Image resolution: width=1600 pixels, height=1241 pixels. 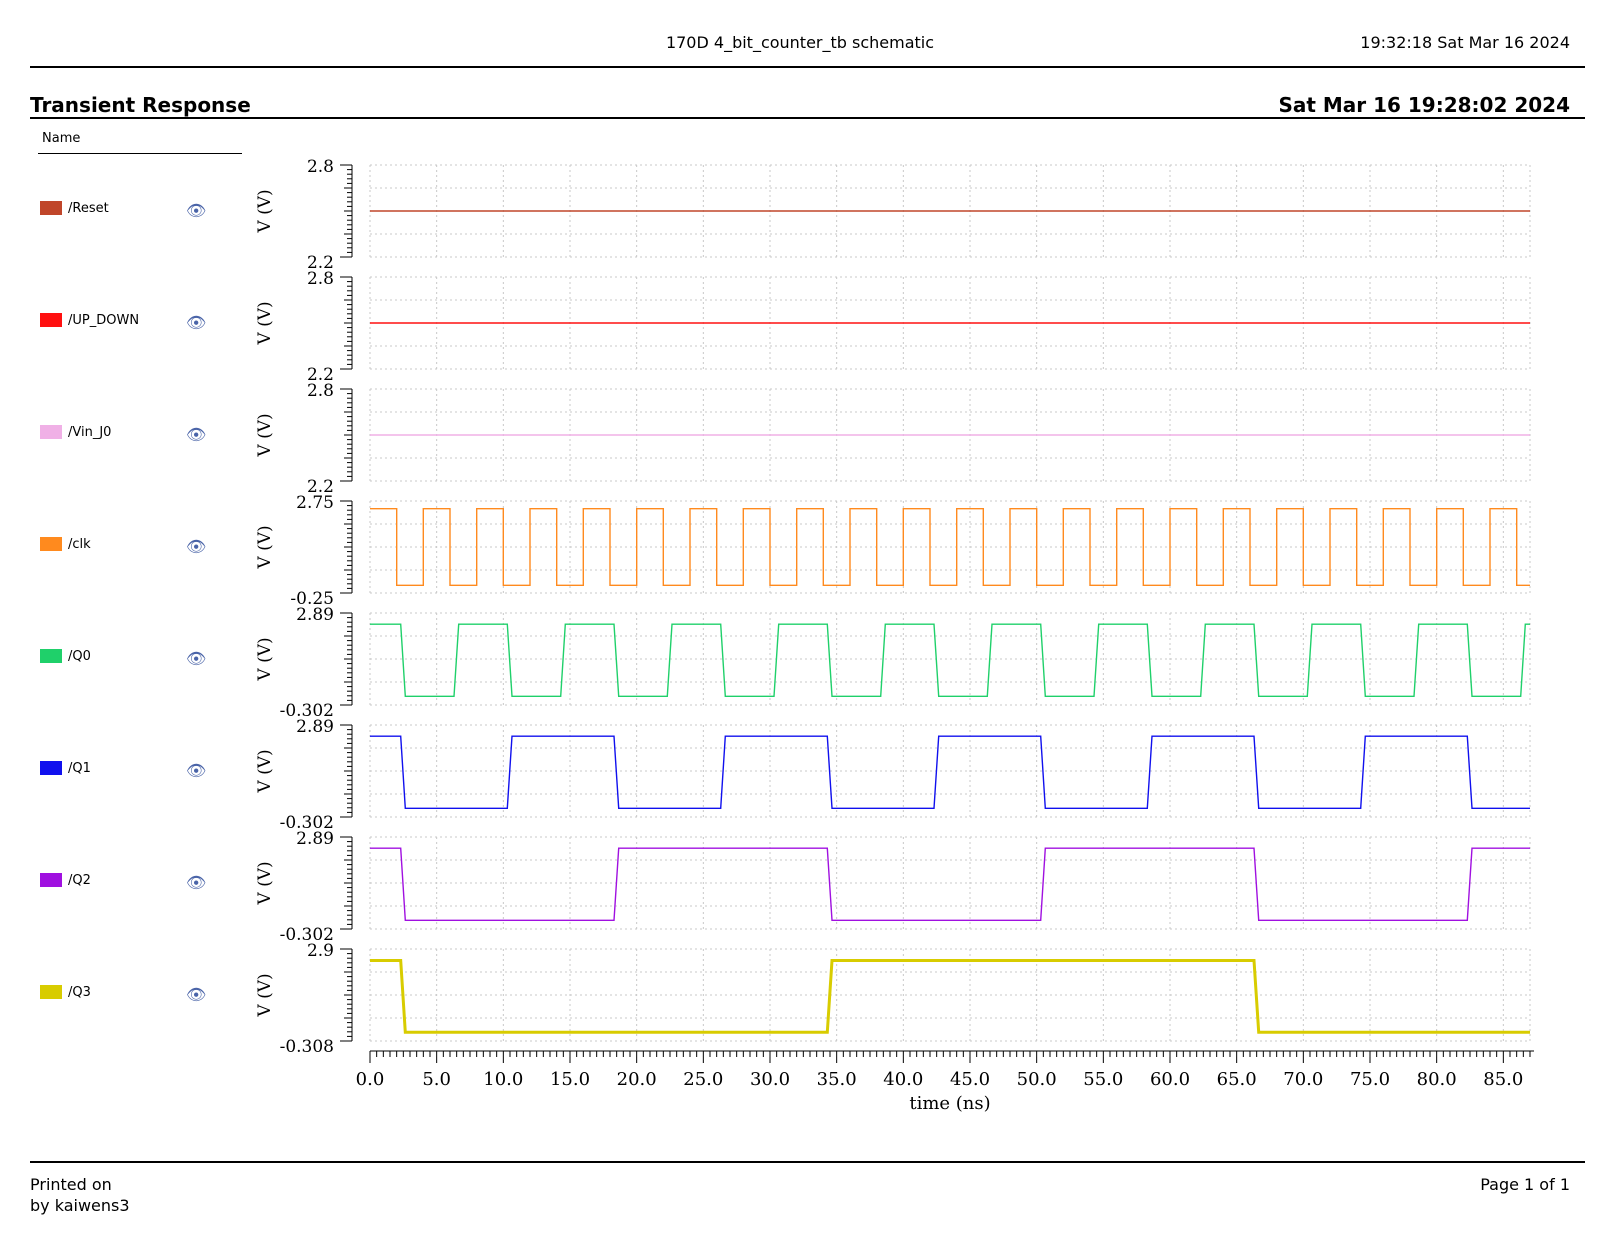 What do you see at coordinates (503, 1079) in the screenshot?
I see `x-tick-label: 10.0` at bounding box center [503, 1079].